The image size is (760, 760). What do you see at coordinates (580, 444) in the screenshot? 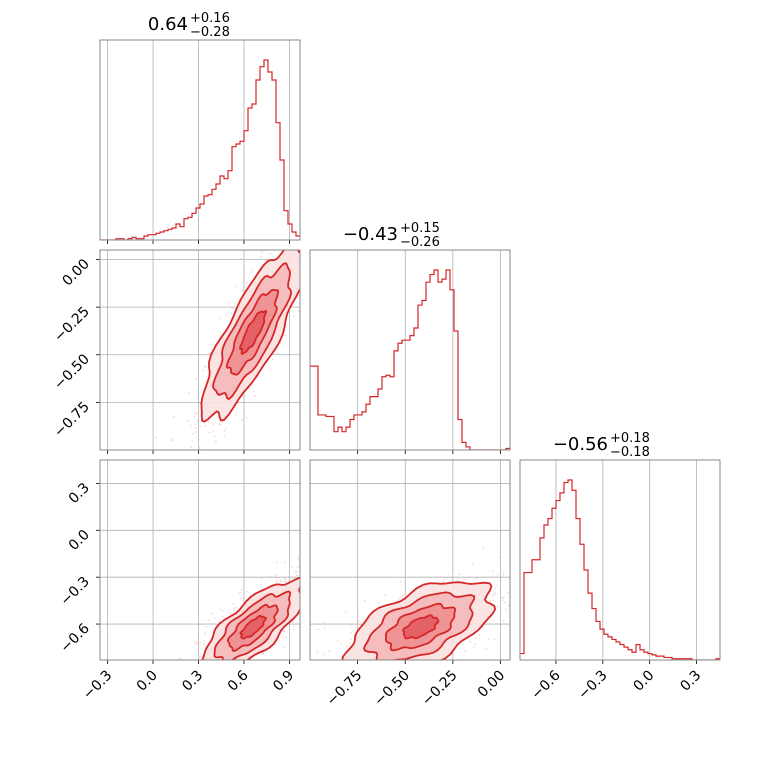
I see `panel-title-median: −0.56` at bounding box center [580, 444].